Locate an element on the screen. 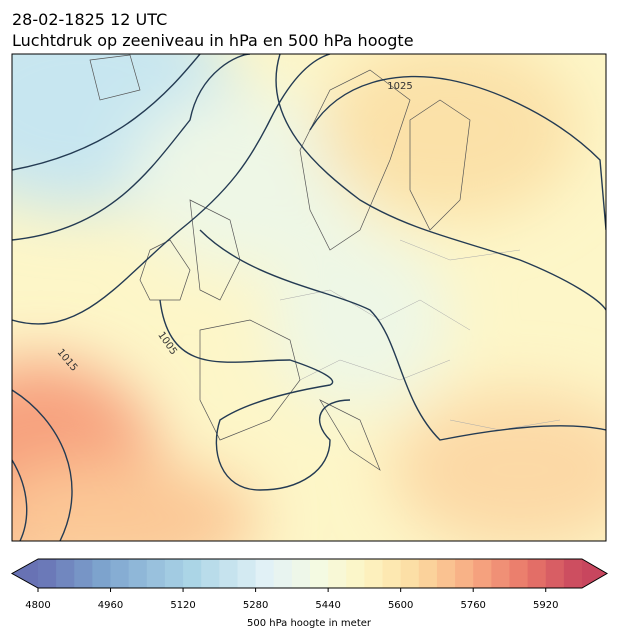  colorbar-tick-label: 5280 is located at coordinates (255, 605).